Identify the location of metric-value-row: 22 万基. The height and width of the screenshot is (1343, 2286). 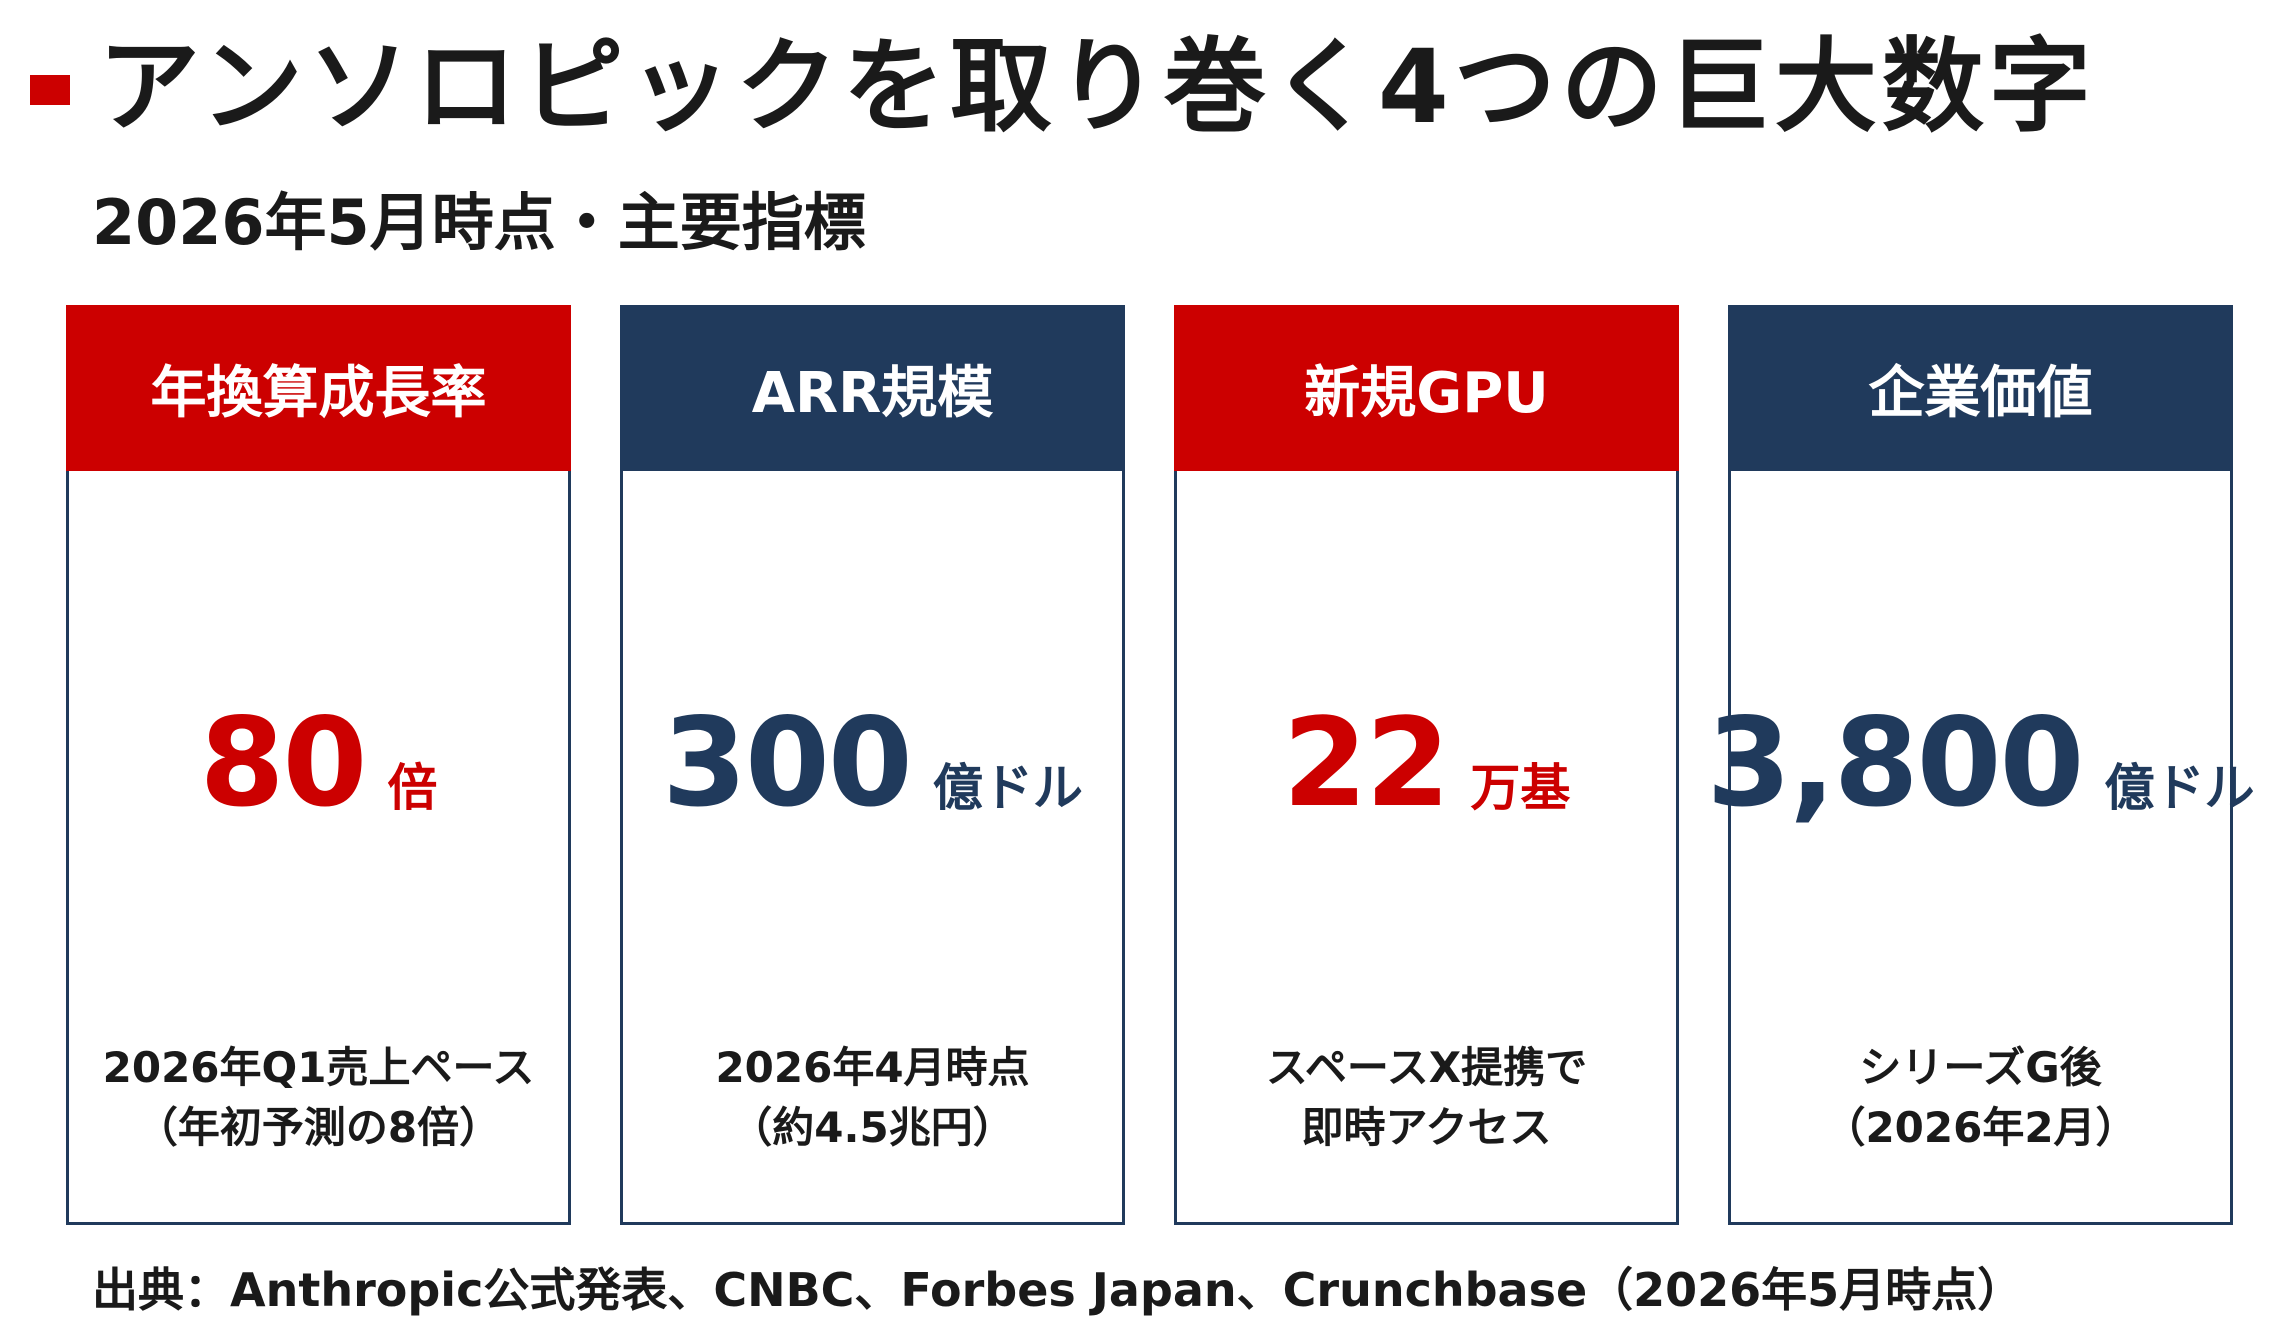
(1426, 763).